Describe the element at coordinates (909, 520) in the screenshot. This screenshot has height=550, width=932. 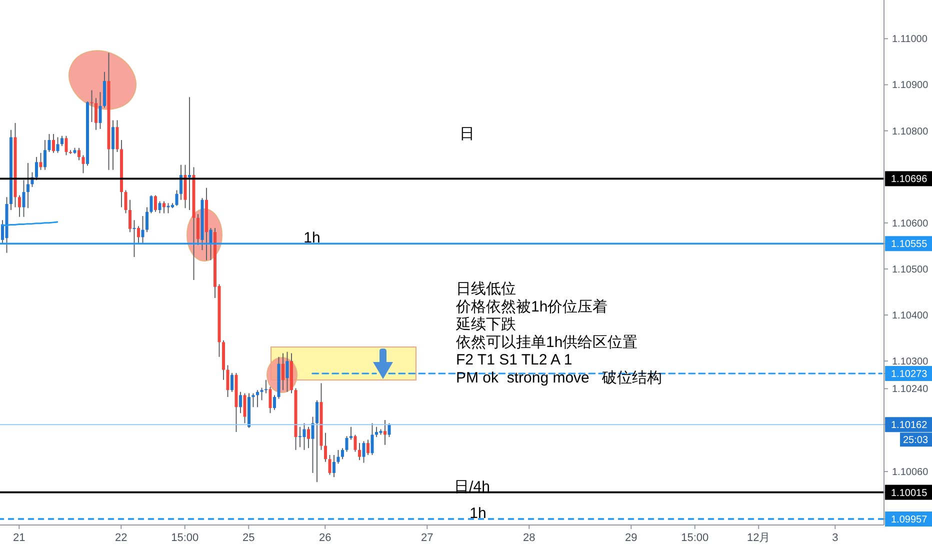
I see `y-tick-label: 1.09957` at that location.